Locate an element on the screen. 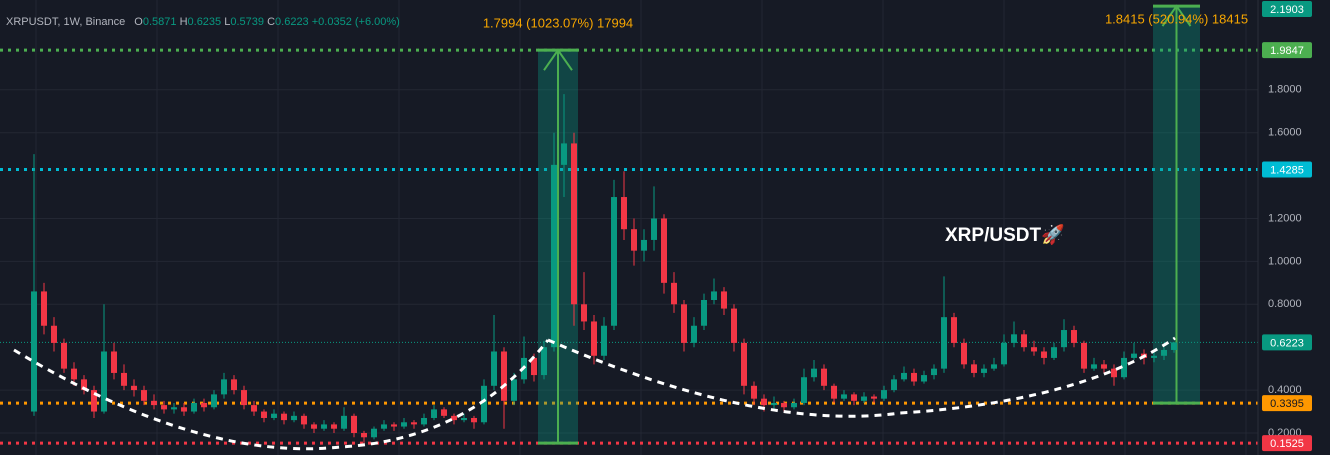 The width and height of the screenshot is (1330, 455). price-tag-label: 0.1525 is located at coordinates (1287, 444).